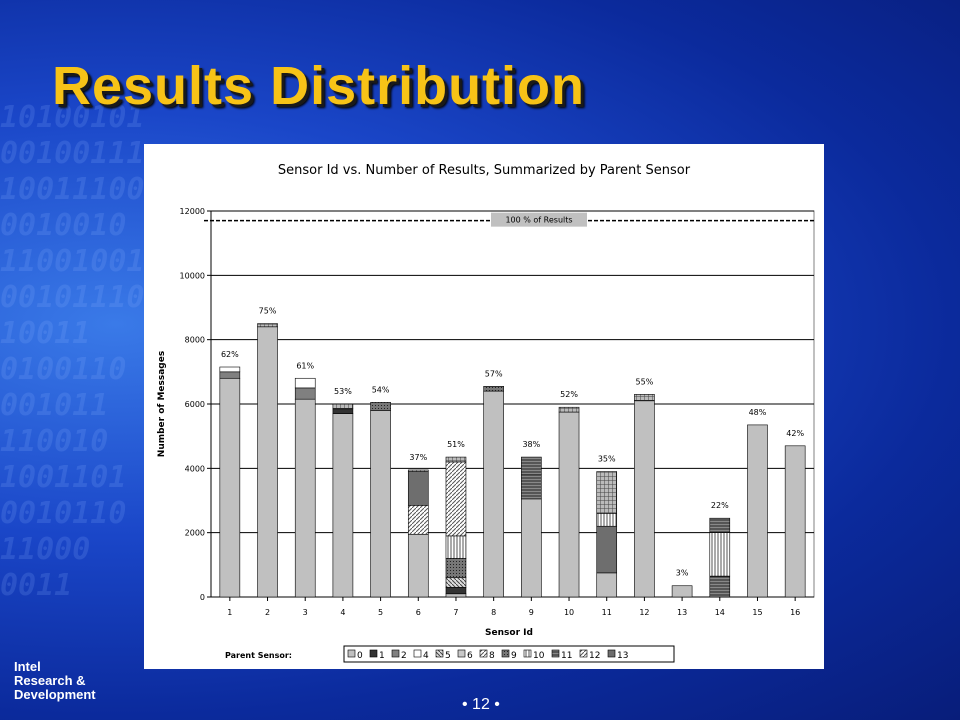  Describe the element at coordinates (456, 444) in the screenshot. I see `percent-label: 51%` at that location.